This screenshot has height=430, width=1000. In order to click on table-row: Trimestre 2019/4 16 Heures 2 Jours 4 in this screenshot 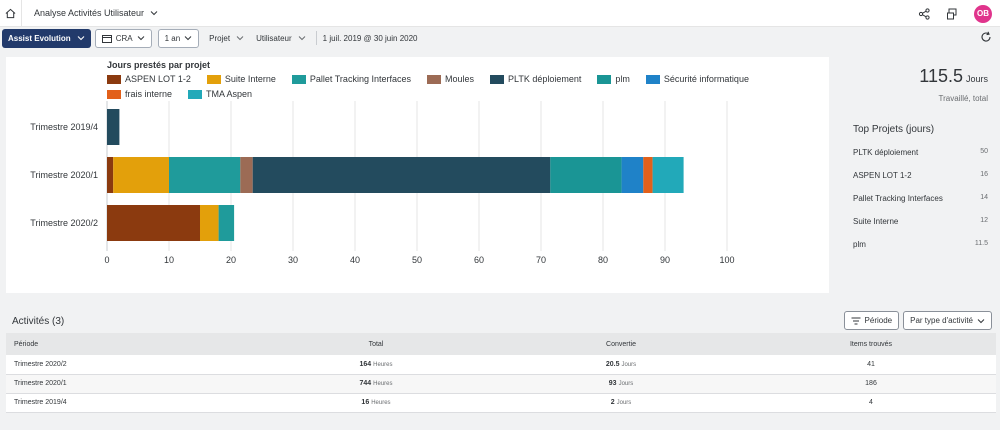, I will do `click(501, 403)`.